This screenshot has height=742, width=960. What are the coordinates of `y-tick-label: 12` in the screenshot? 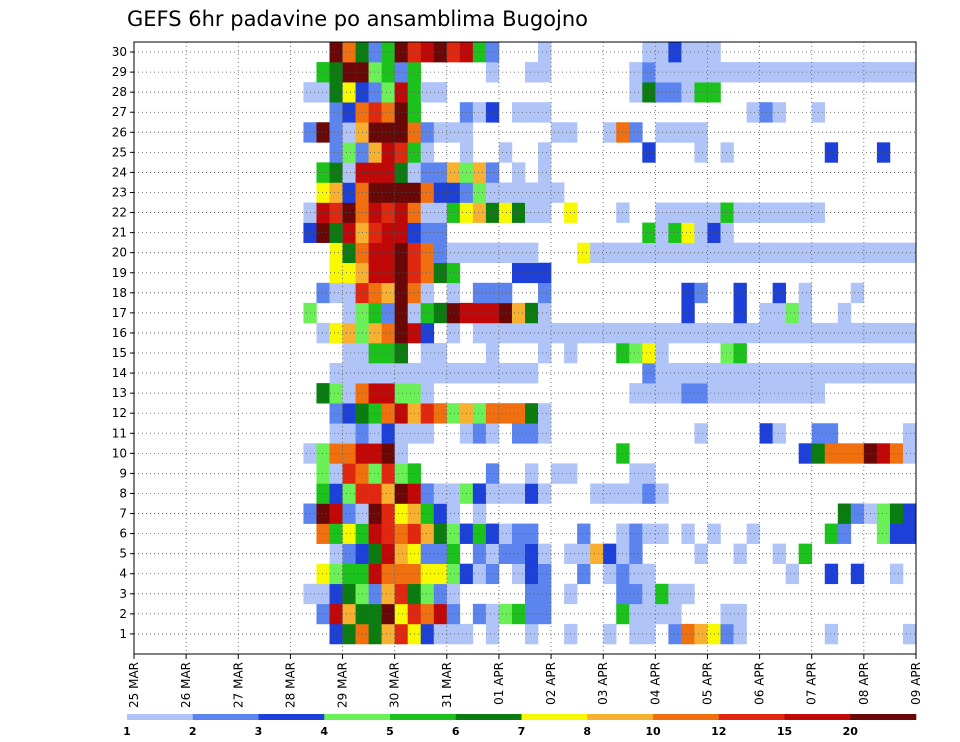 It's located at (119, 413).